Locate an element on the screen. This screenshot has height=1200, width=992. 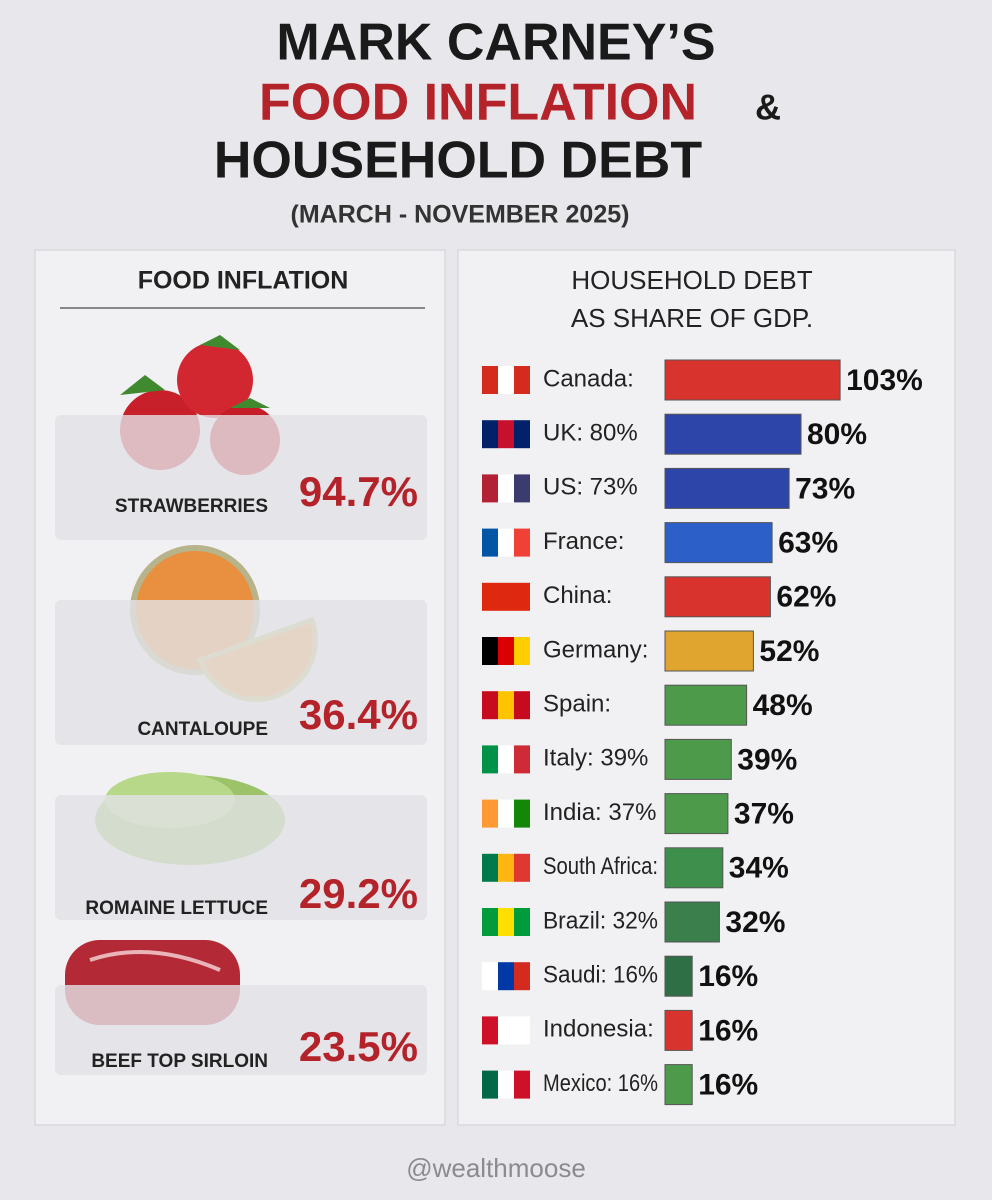
panel-title: AS SHARE OF GDP. is located at coordinates (692, 318).